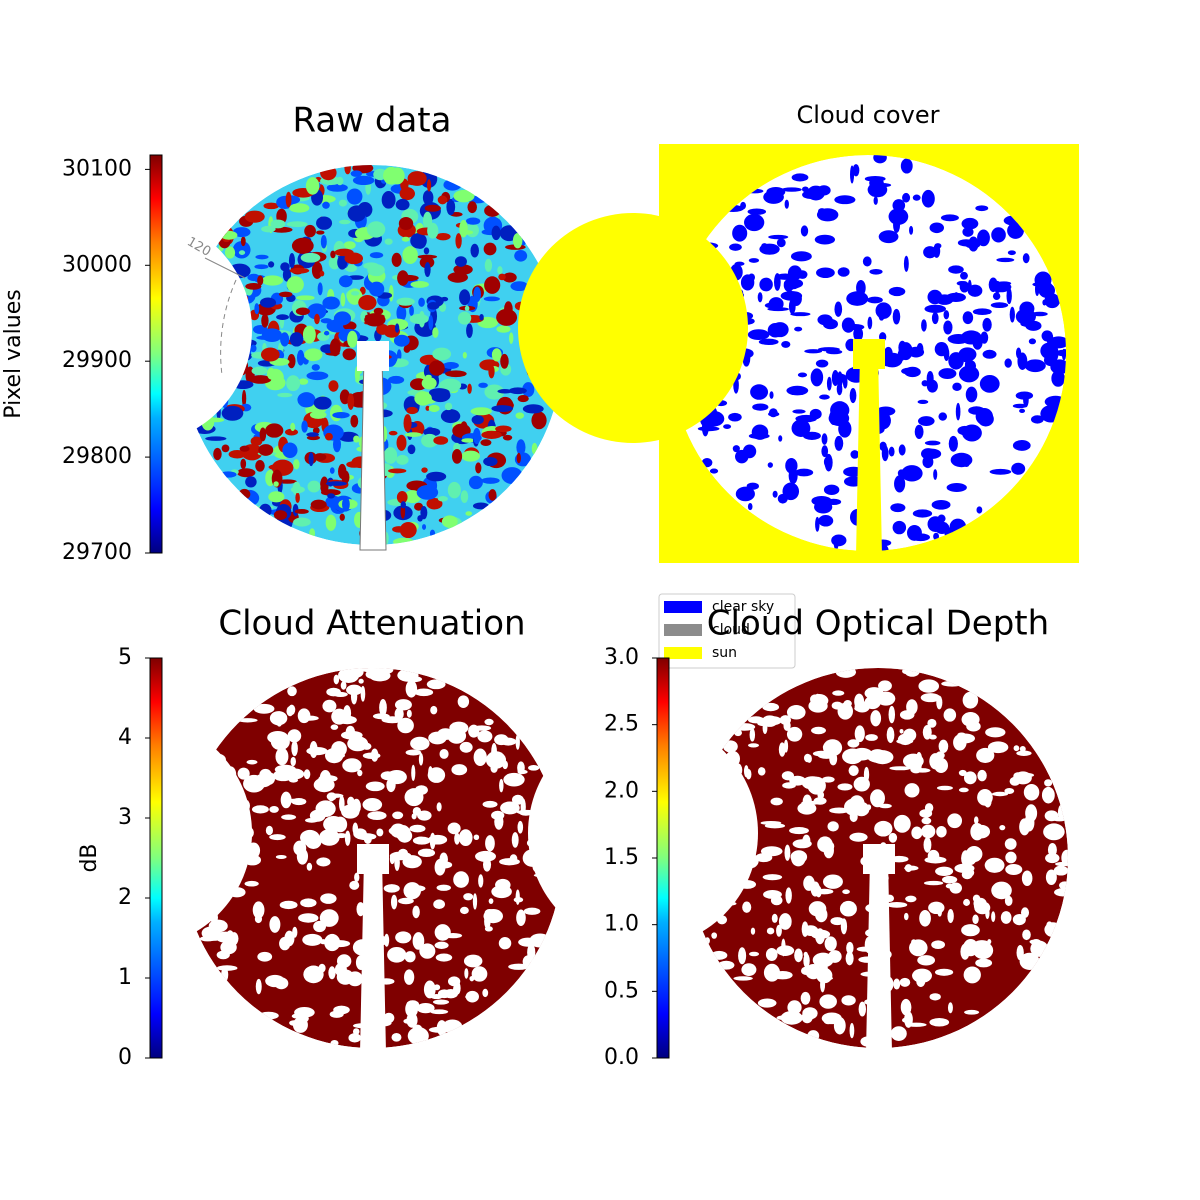 The image size is (1200, 1200). What do you see at coordinates (89, 857) in the screenshot?
I see `colorbar-label: dB` at bounding box center [89, 857].